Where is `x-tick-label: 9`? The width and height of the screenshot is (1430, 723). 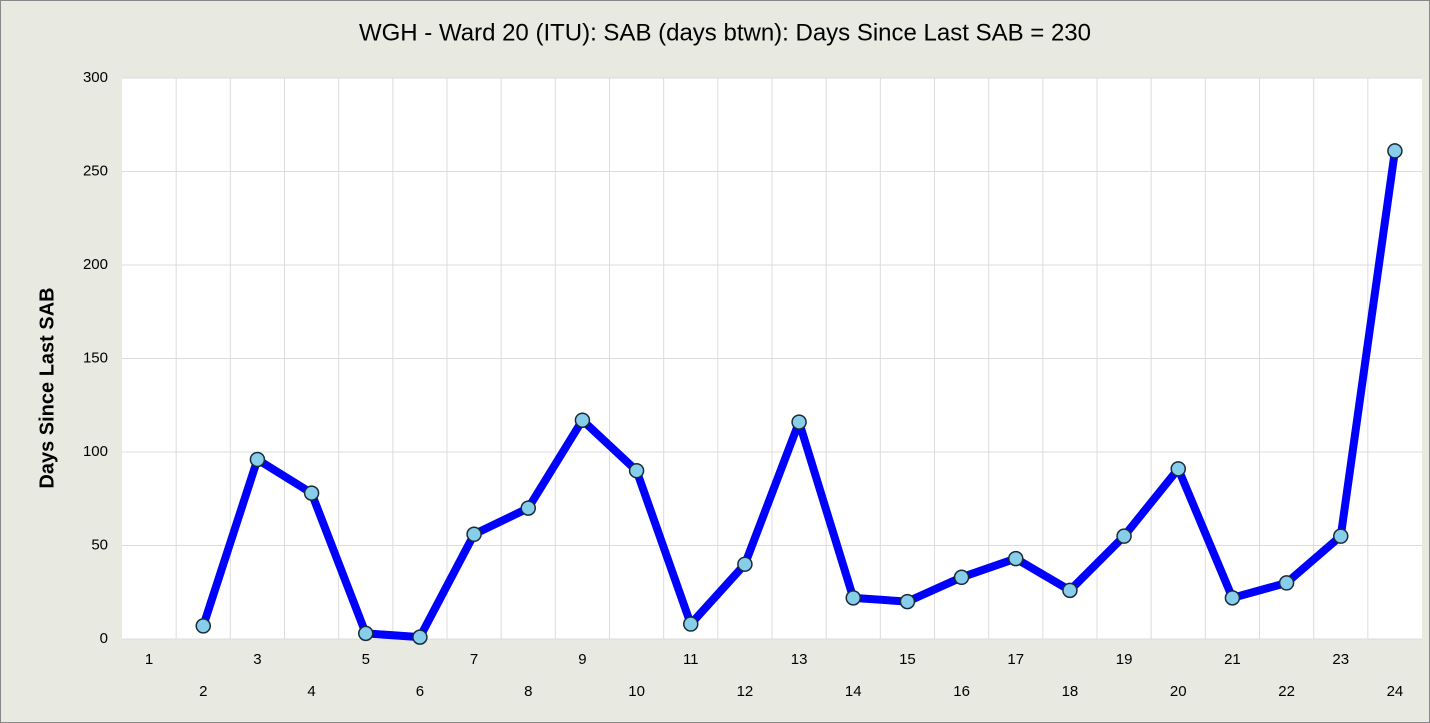 x-tick-label: 9 is located at coordinates (582, 659).